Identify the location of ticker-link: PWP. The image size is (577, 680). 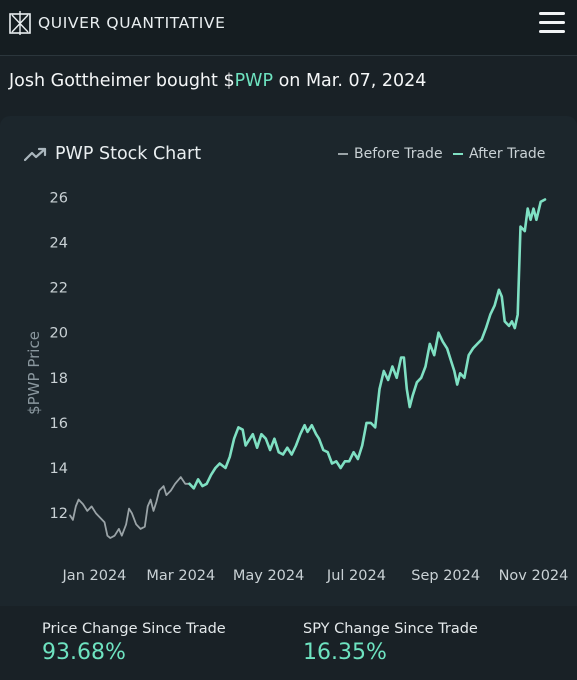
(254, 81).